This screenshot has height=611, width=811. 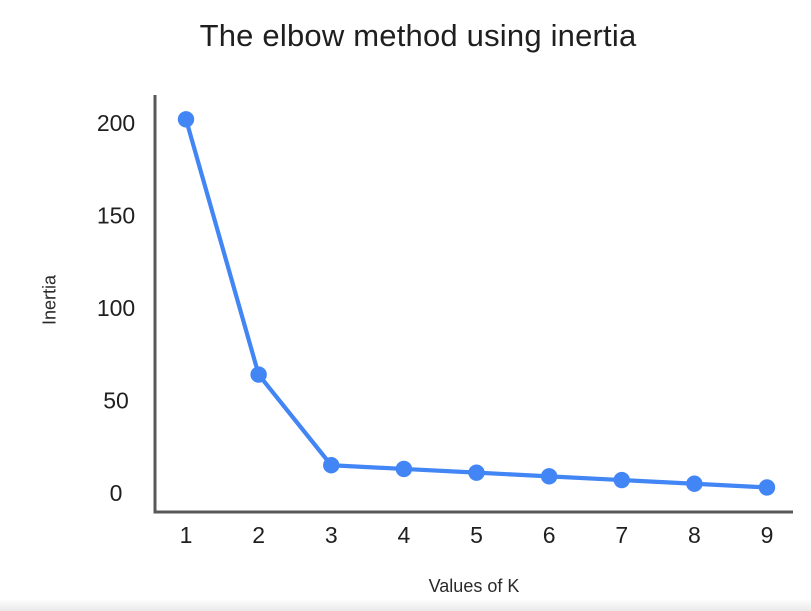 What do you see at coordinates (474, 586) in the screenshot?
I see `x-axis-title: Values of K` at bounding box center [474, 586].